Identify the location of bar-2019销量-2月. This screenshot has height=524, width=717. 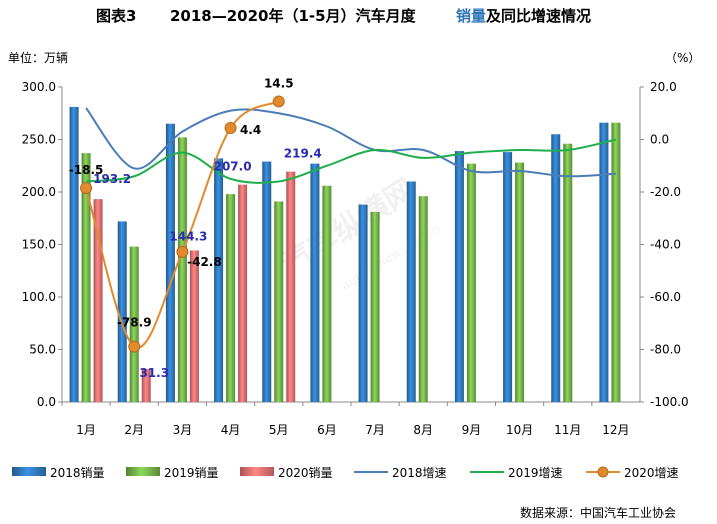
(134, 324).